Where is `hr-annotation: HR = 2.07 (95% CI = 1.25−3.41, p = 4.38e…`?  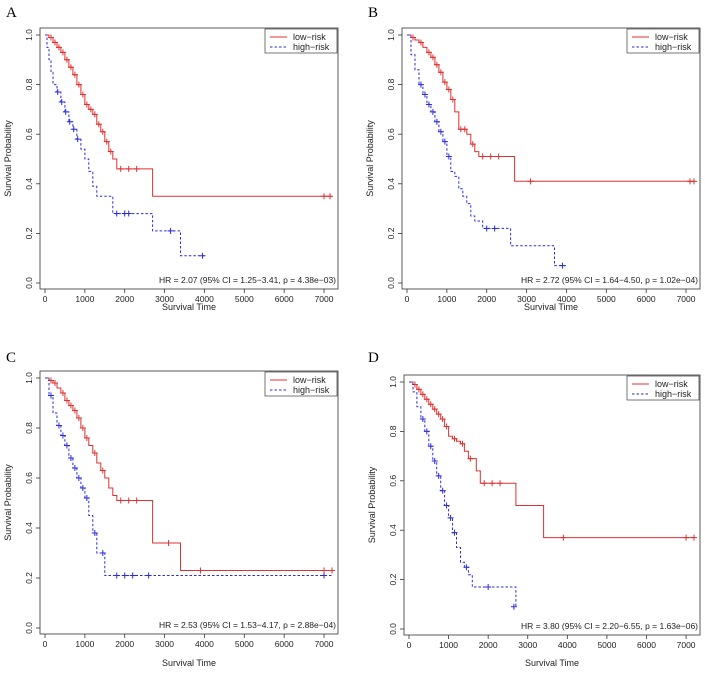
hr-annotation: HR = 2.07 (95% CI = 1.25−3.41, p = 4.38e… is located at coordinates (247, 280).